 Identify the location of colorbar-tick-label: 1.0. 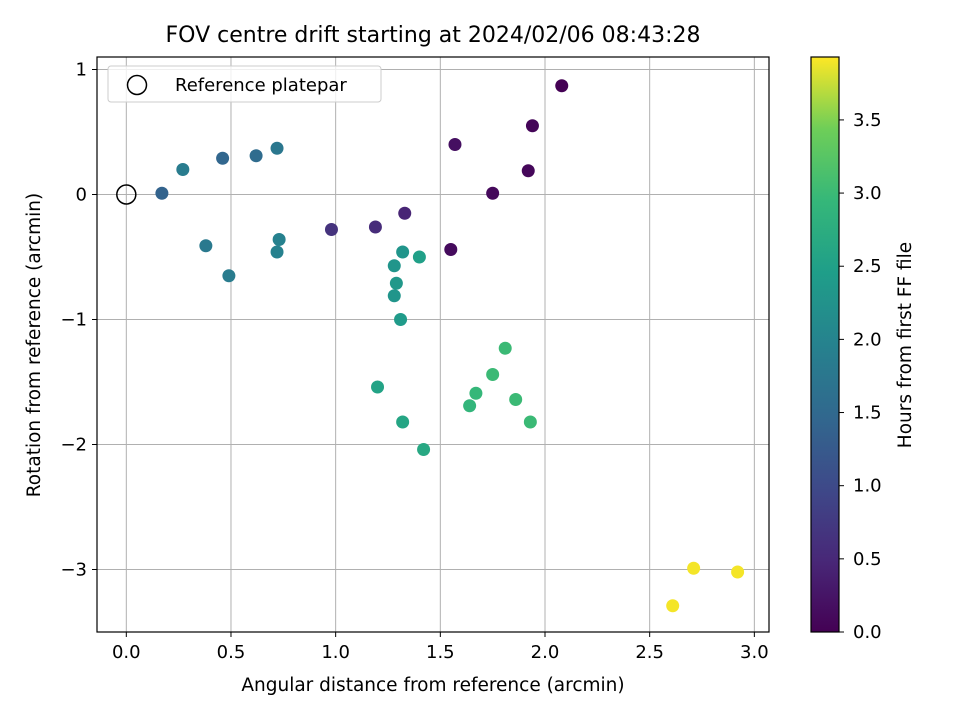
(867, 486).